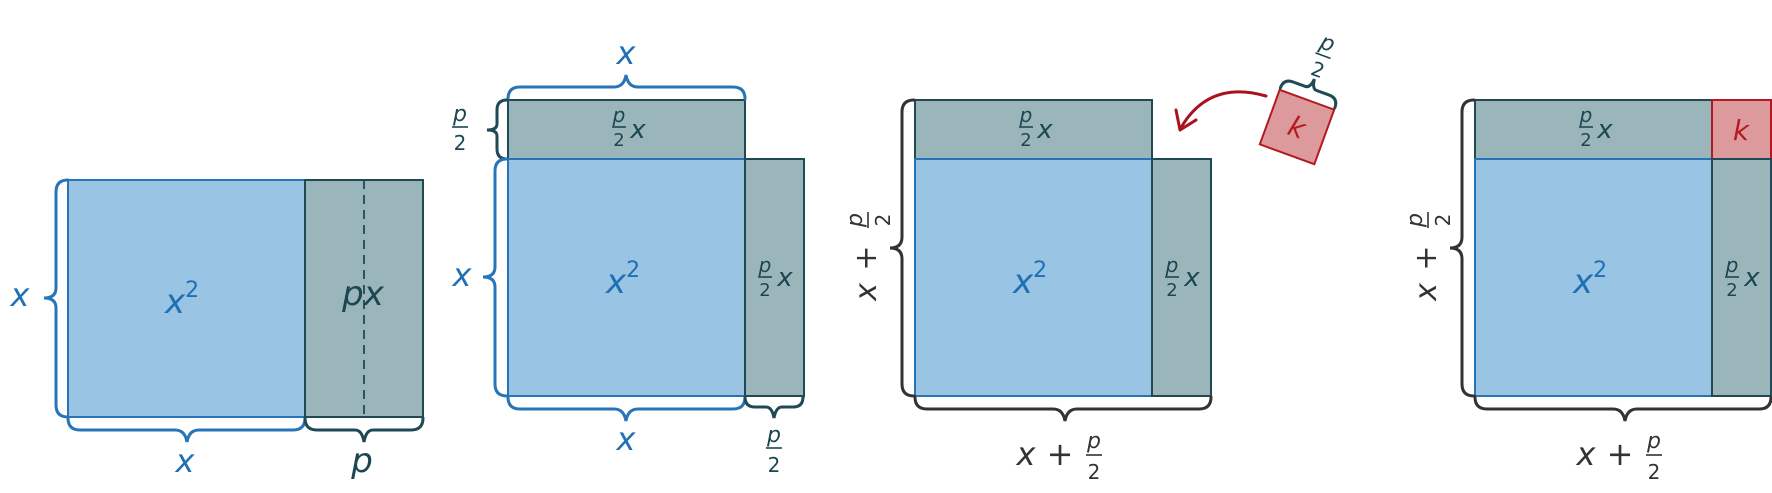  Describe the element at coordinates (1297, 127) in the screenshot. I see `k-square` at that location.